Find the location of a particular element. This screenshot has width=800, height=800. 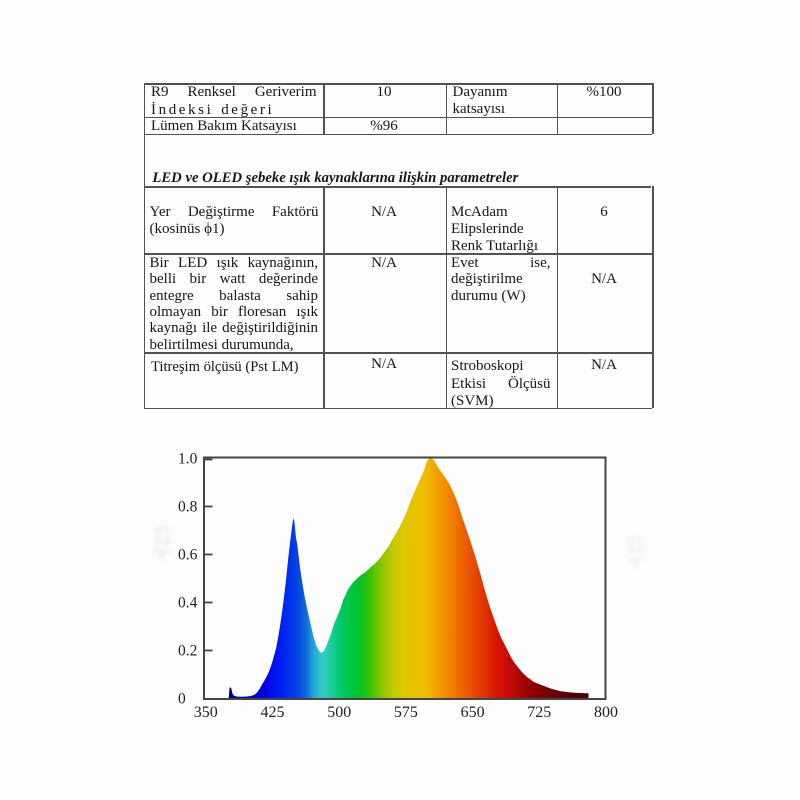

svg-text: 425 is located at coordinates (273, 712).